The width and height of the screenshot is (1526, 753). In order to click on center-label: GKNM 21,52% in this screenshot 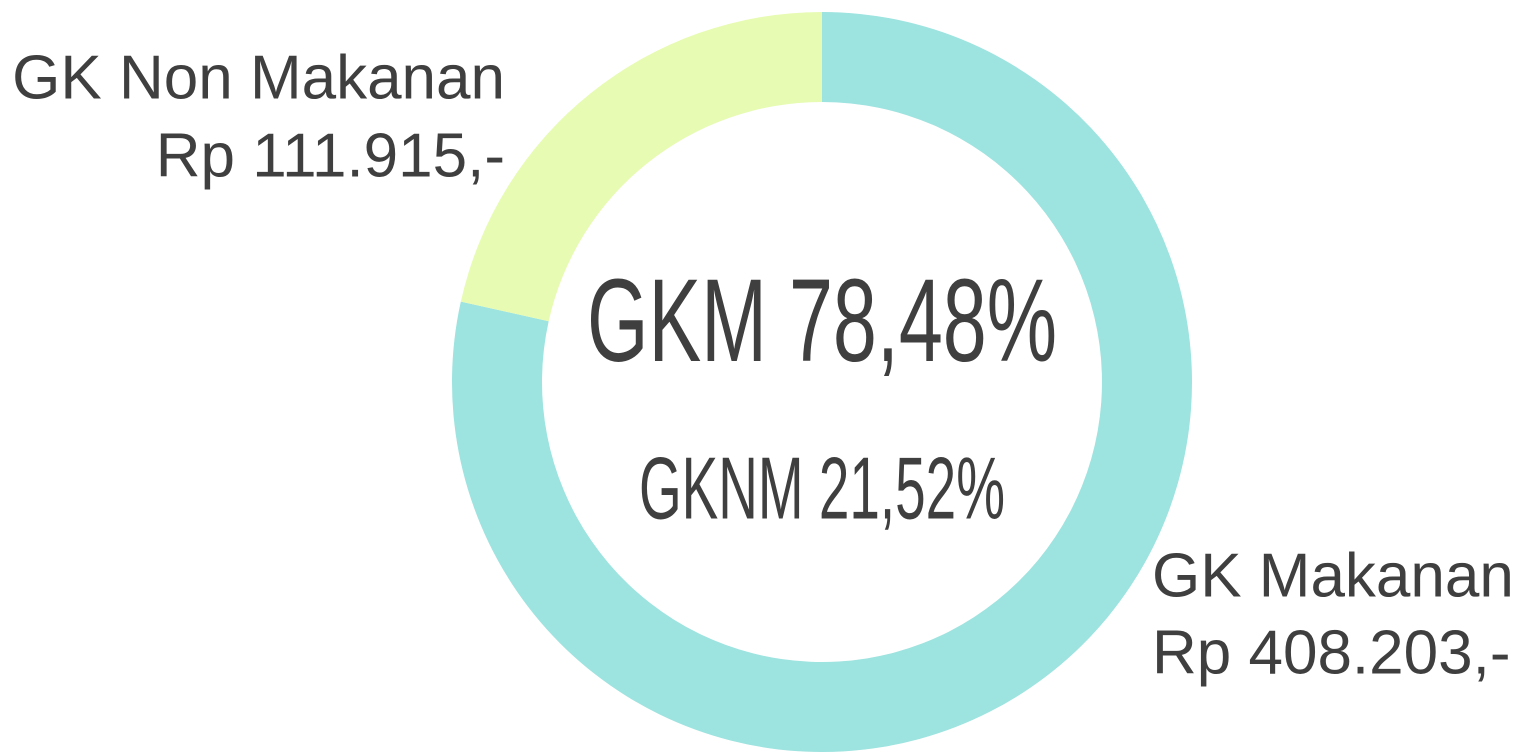, I will do `click(822, 487)`.